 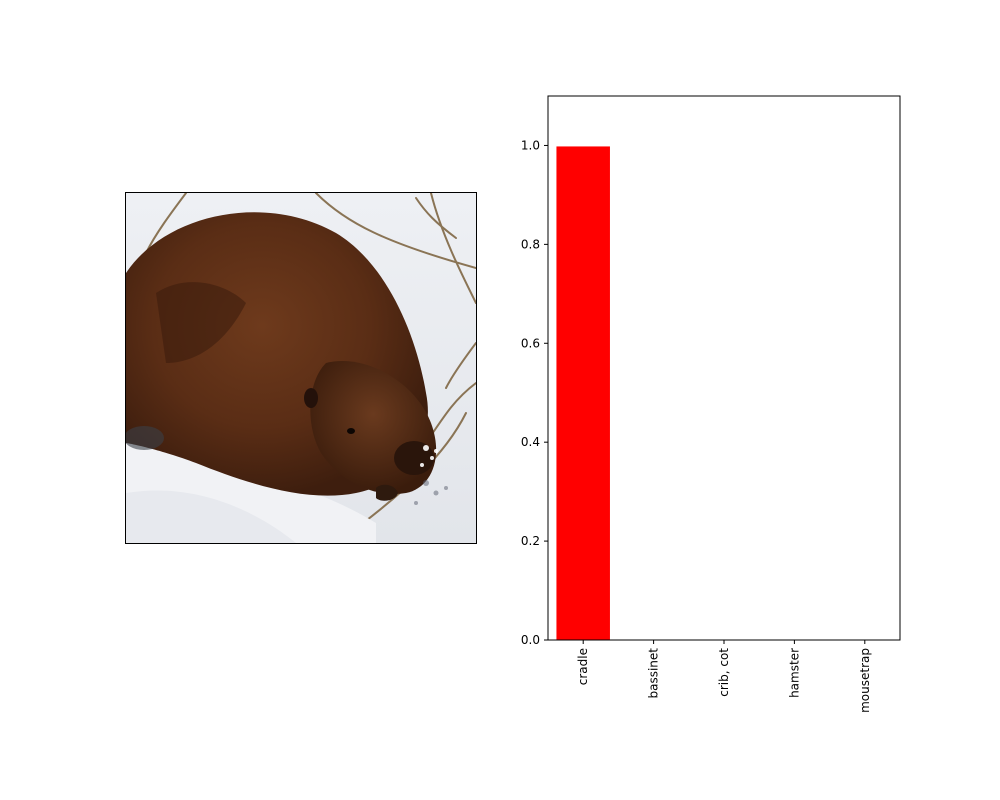 I want to click on y-tick-label: 1.0, so click(x=530, y=145).